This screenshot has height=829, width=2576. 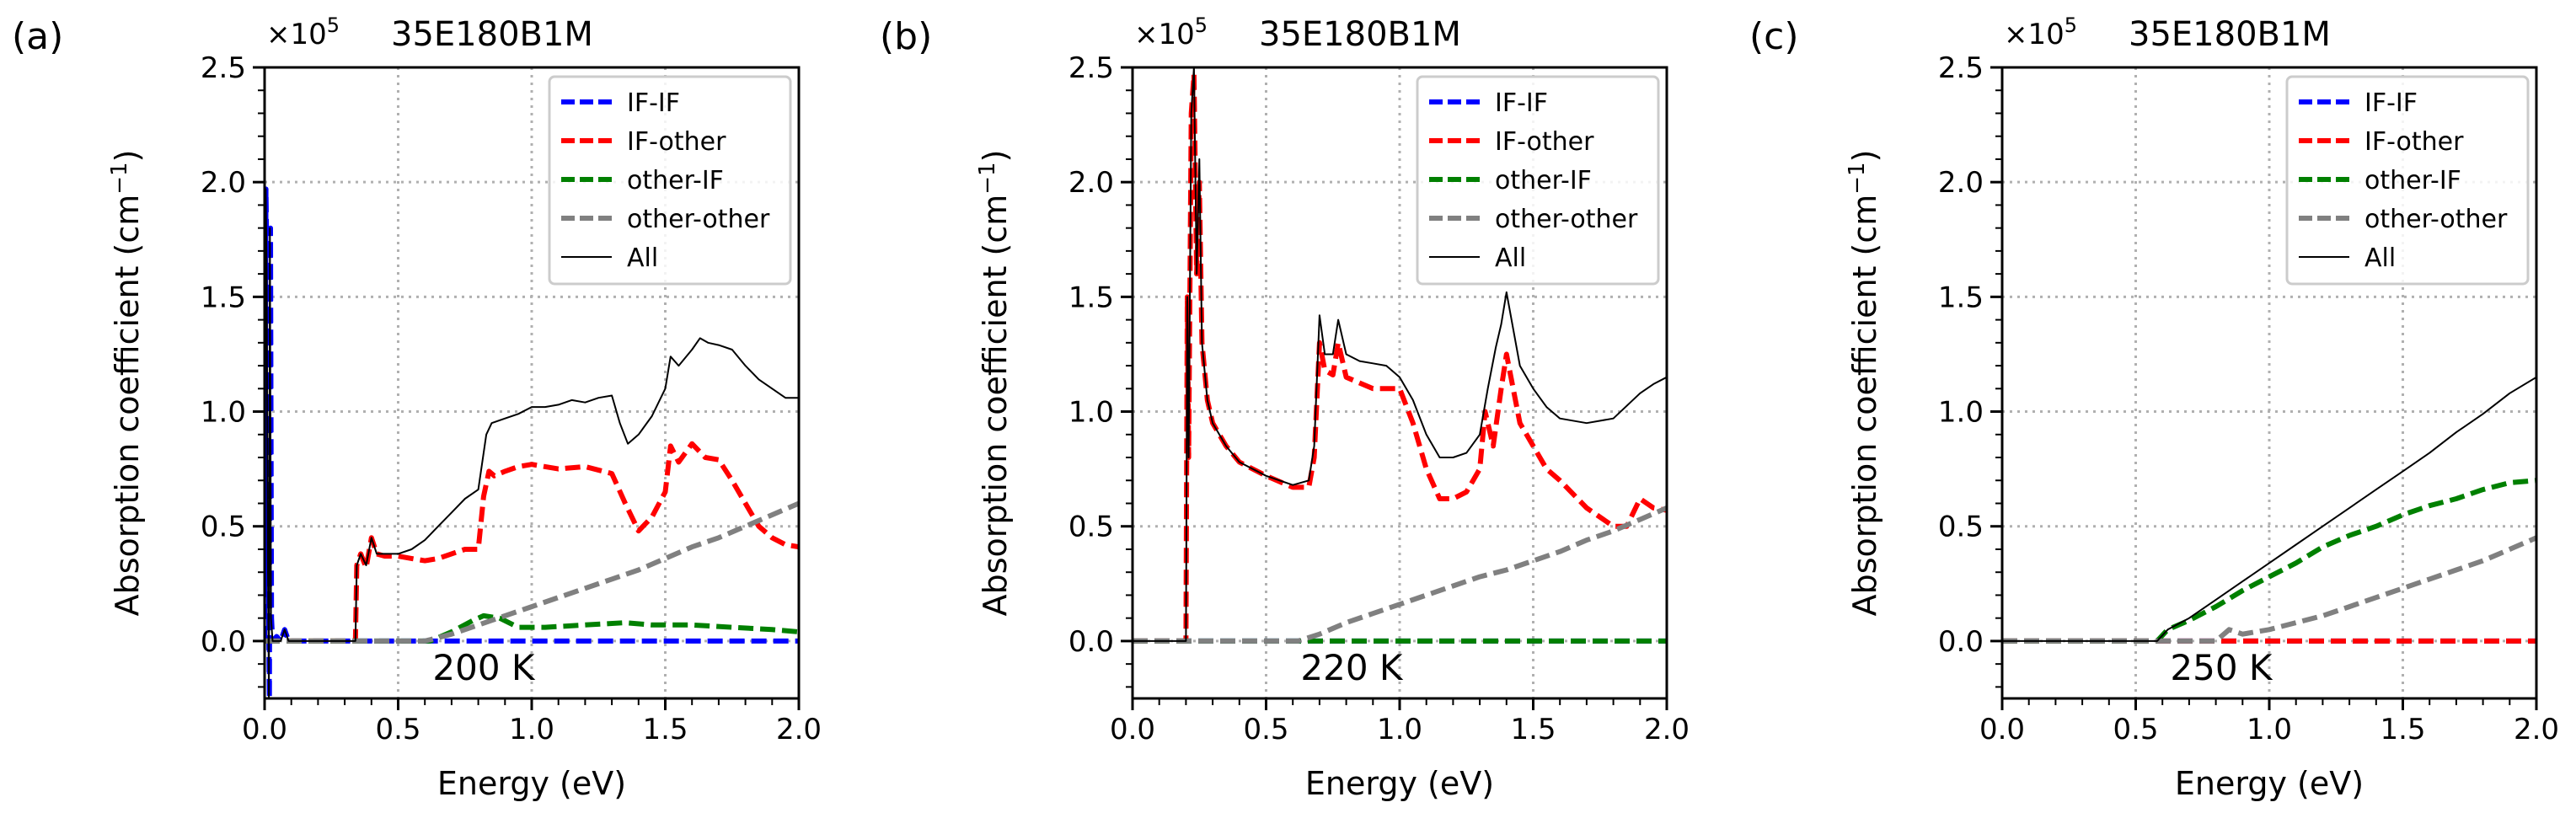 What do you see at coordinates (37, 36) in the screenshot?
I see `panel-label: (a)` at bounding box center [37, 36].